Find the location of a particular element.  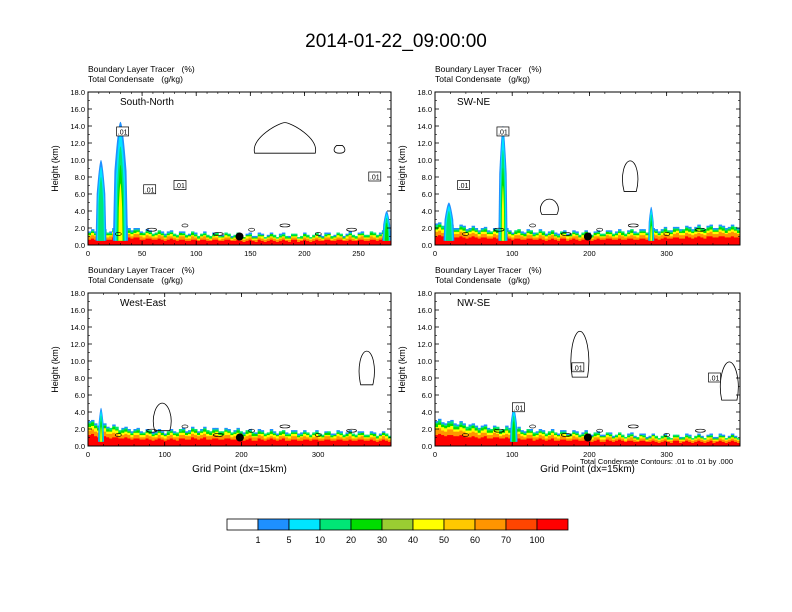

colorbar-level: 40 is located at coordinates (413, 540).